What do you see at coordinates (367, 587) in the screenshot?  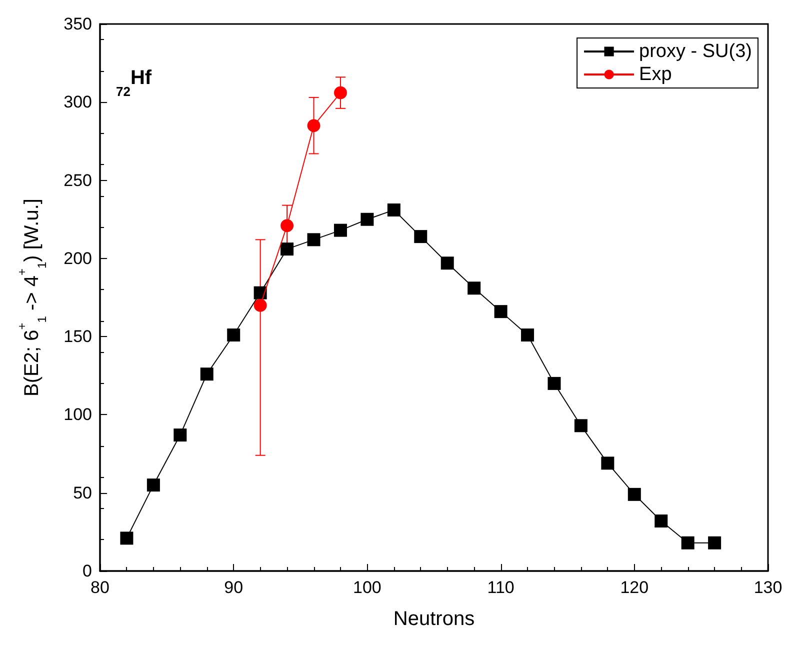 I see `x-tick-label: 100` at bounding box center [367, 587].